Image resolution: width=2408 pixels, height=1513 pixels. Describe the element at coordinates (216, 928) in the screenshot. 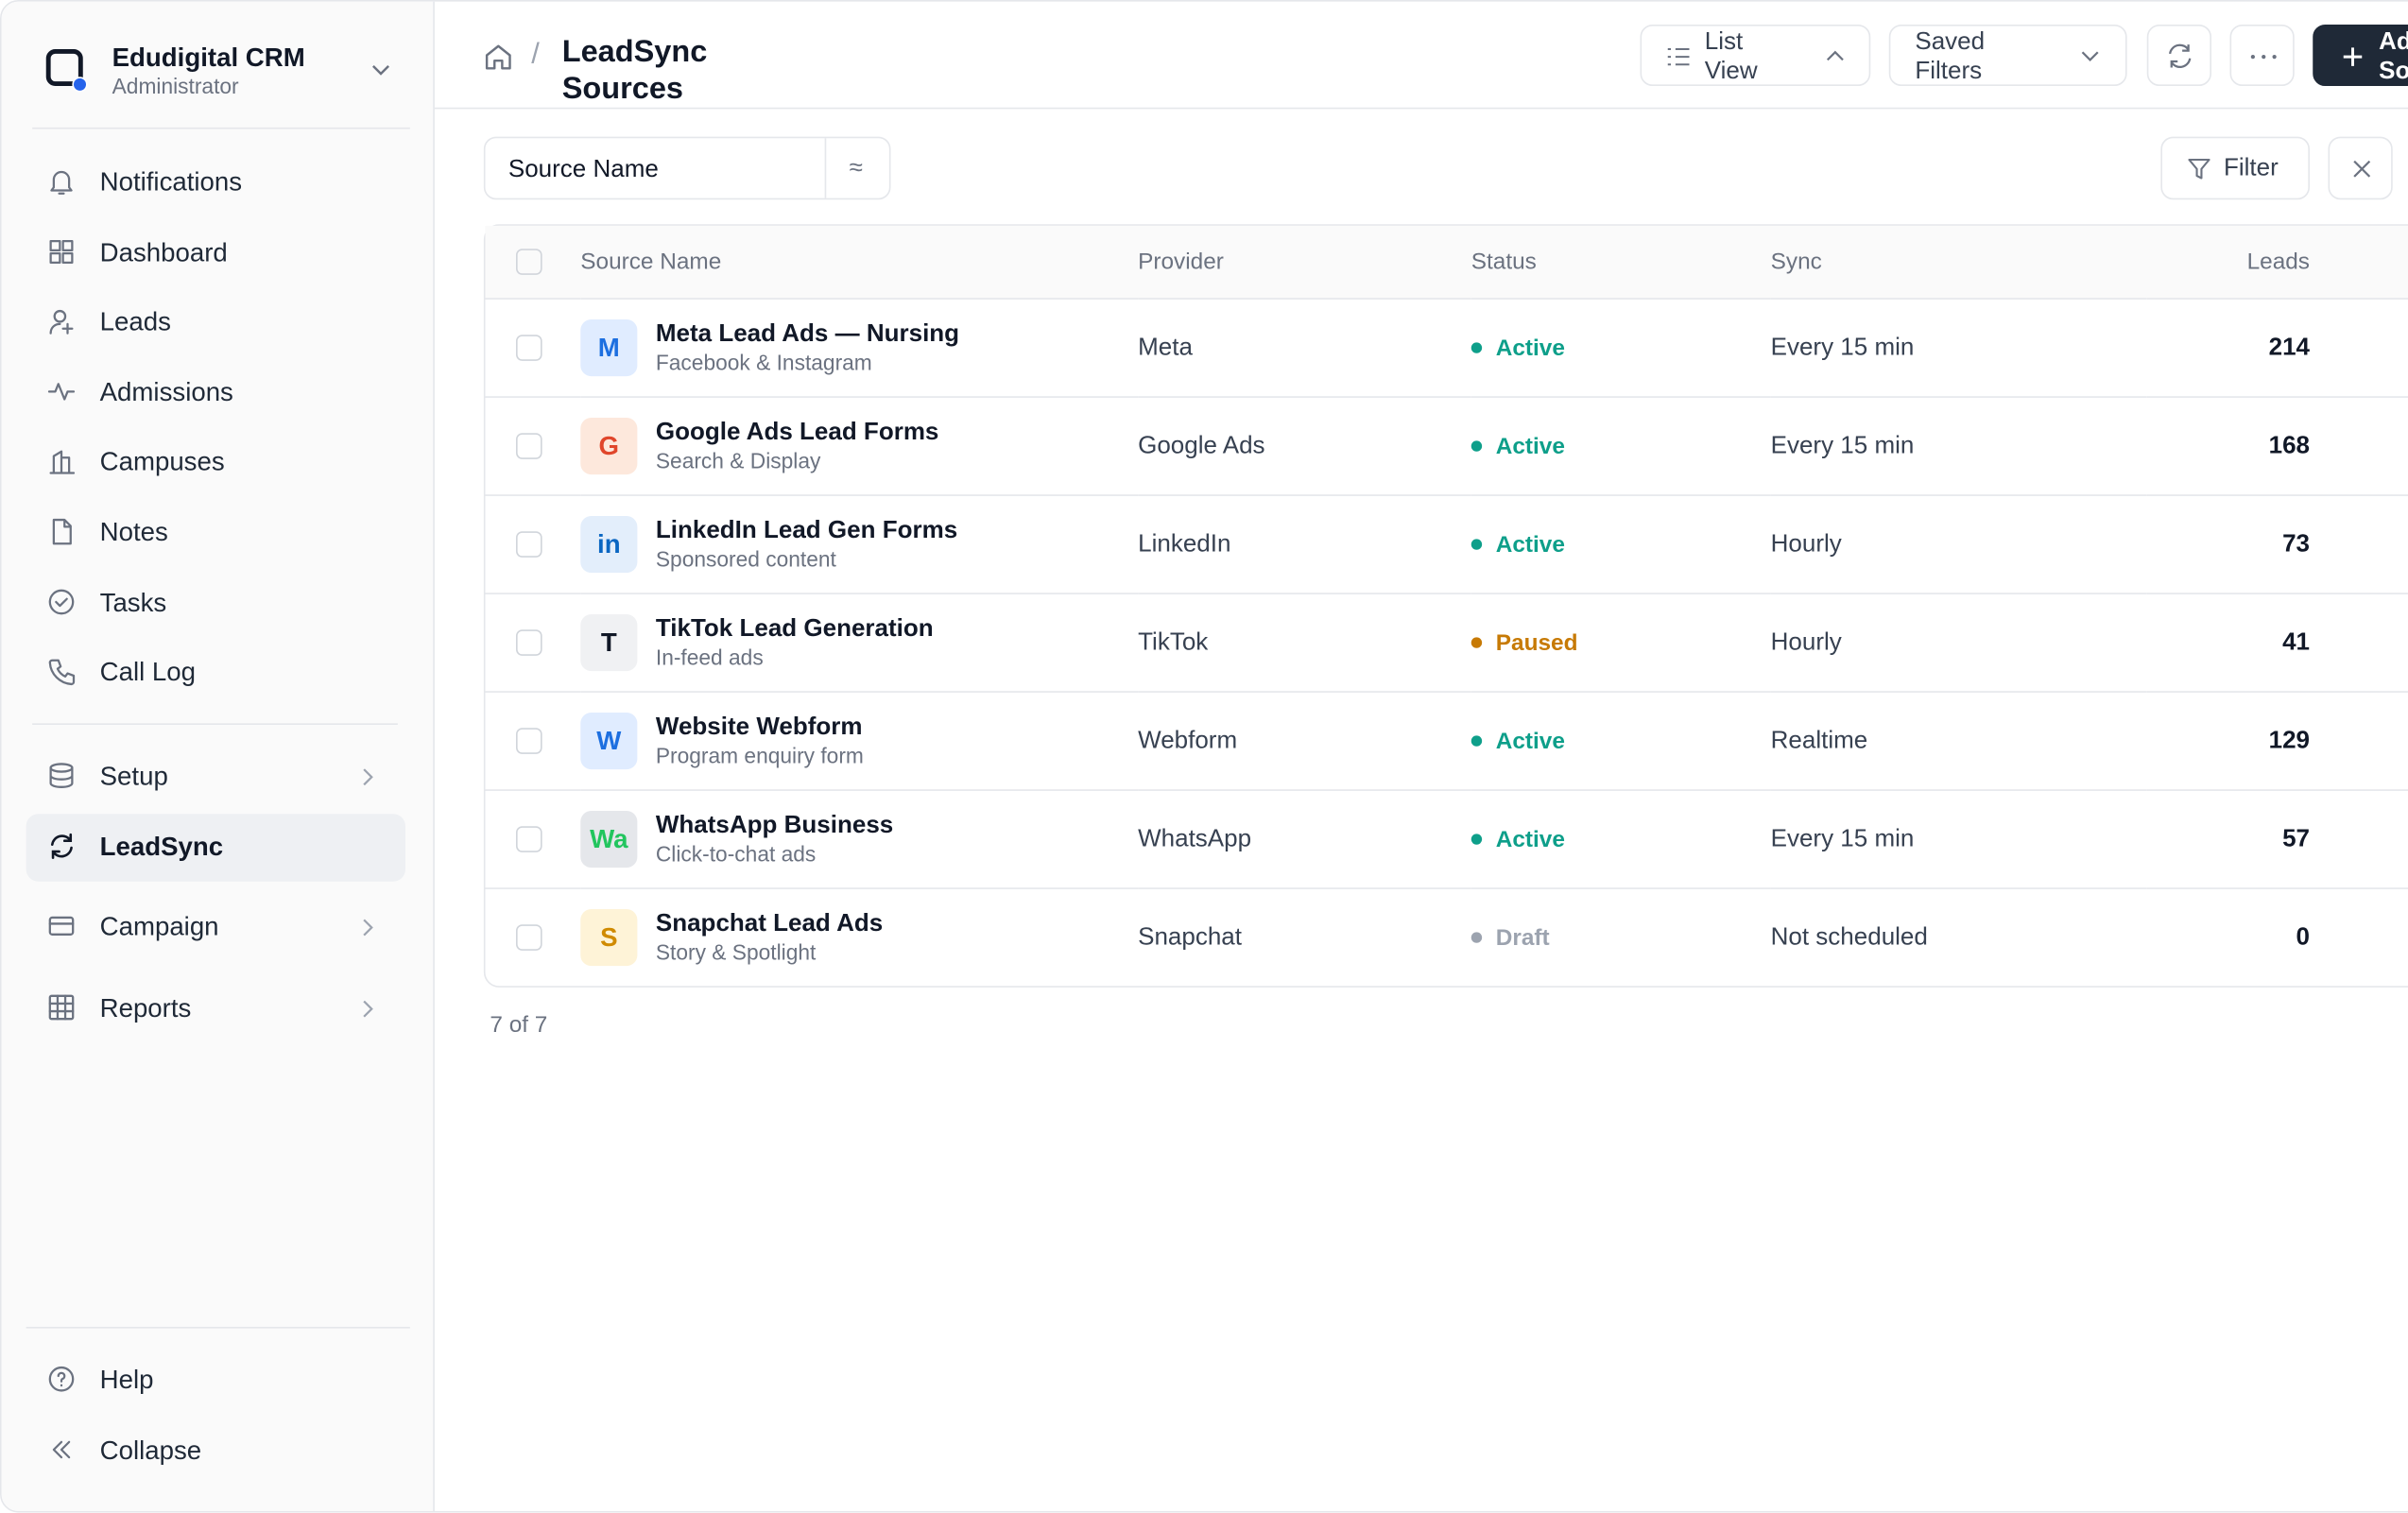

I see `nav-item: Campaign` at that location.